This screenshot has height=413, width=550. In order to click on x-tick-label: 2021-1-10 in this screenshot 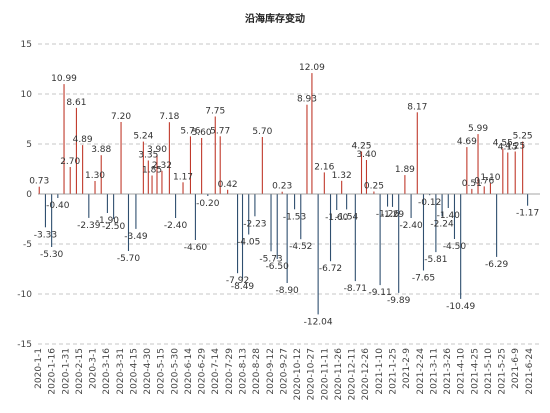, I will do `click(380, 371)`.